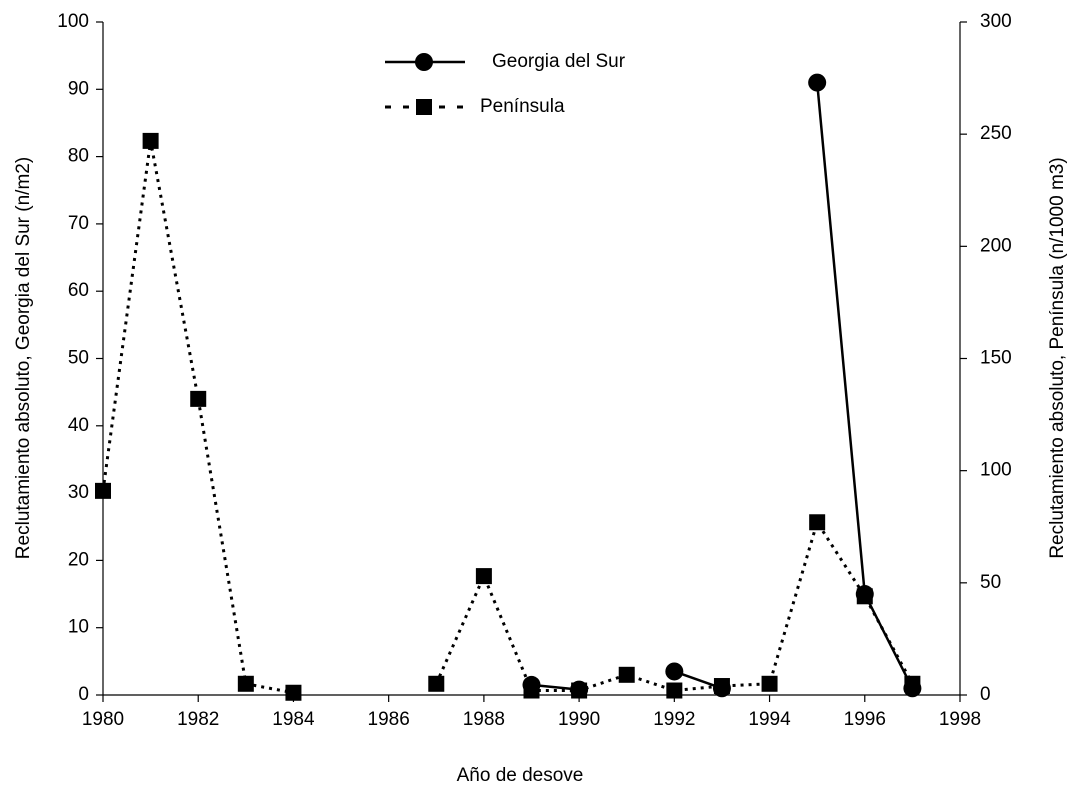 This screenshot has width=1077, height=793. Describe the element at coordinates (996, 245) in the screenshot. I see `y2-tick-label: 200` at that location.